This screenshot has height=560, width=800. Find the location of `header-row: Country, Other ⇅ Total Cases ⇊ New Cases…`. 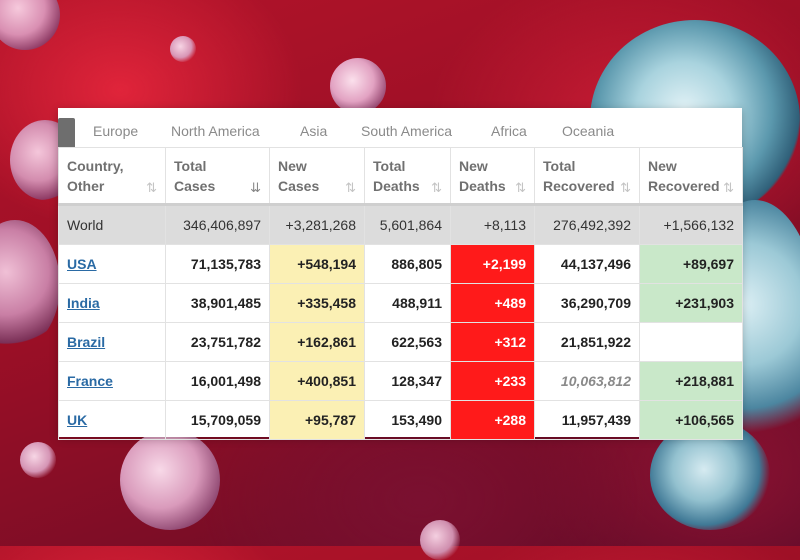

header-row: Country, Other ⇅ Total Cases ⇊ New Cases… is located at coordinates (400, 176).